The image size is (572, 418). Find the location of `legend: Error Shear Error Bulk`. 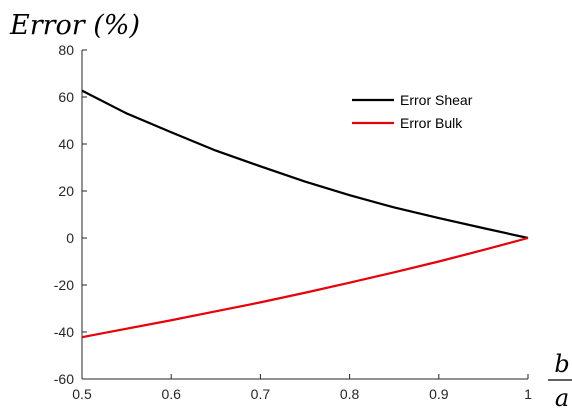

legend: Error Shear Error Bulk is located at coordinates (412, 111).